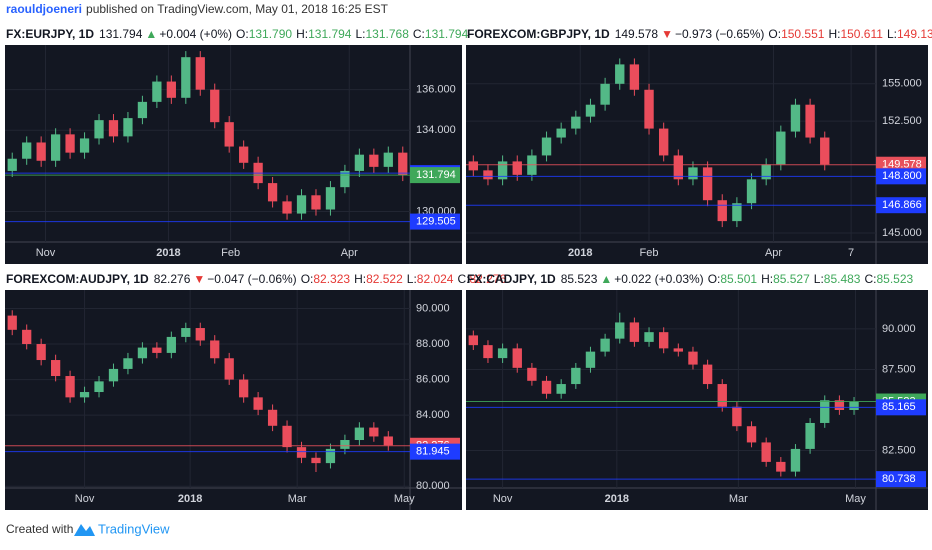 Image resolution: width=932 pixels, height=550 pixels. I want to click on x-tick-label: Feb, so click(649, 253).